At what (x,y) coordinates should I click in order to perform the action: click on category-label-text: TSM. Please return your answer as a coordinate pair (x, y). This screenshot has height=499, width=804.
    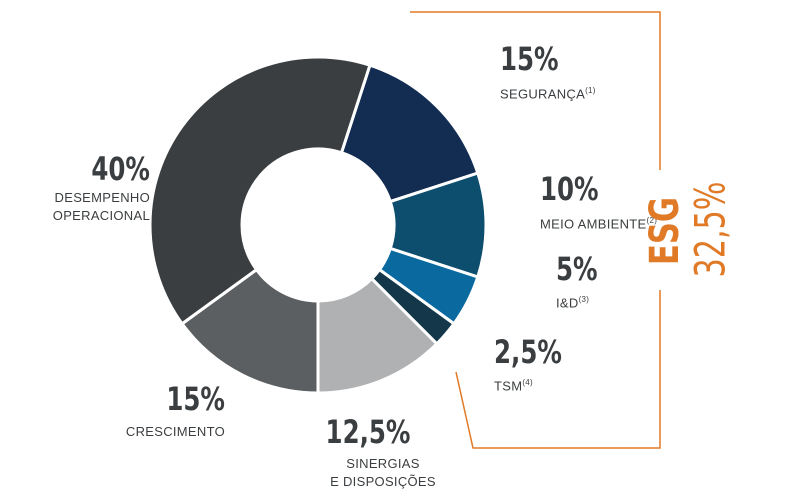
    Looking at the image, I should click on (508, 386).